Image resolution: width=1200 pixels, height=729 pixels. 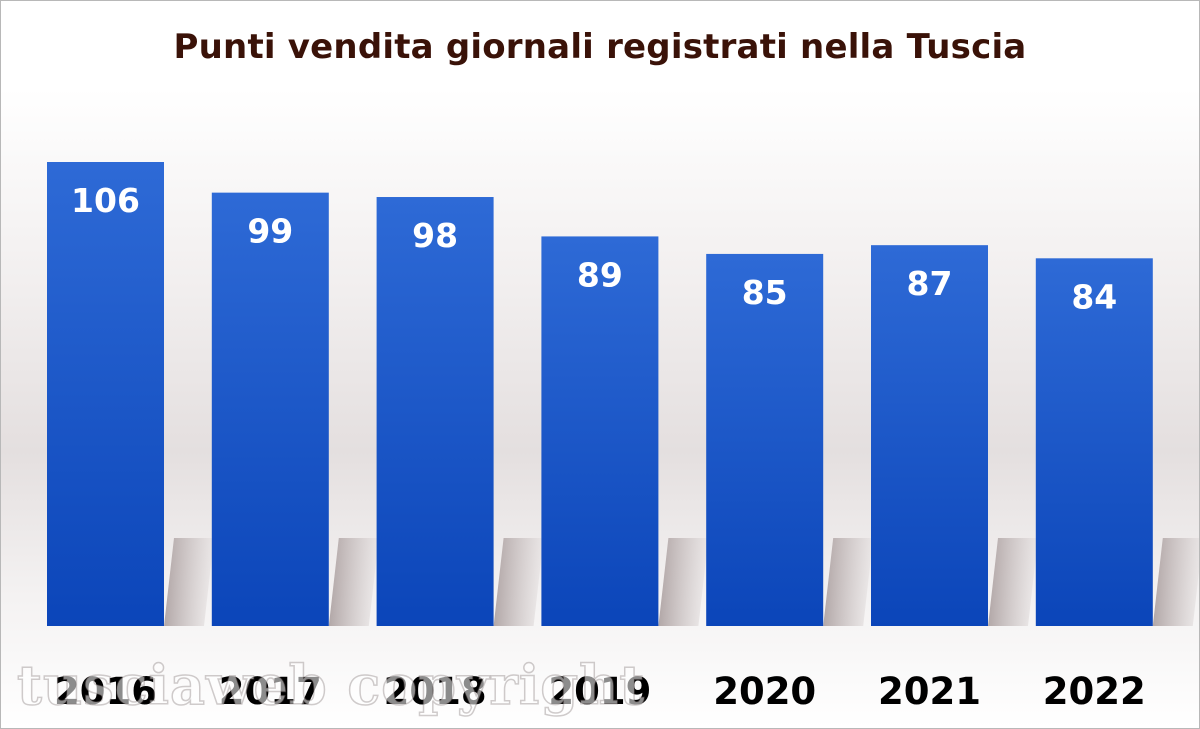 What do you see at coordinates (270, 691) in the screenshot?
I see `tick-label-2017: 2017` at bounding box center [270, 691].